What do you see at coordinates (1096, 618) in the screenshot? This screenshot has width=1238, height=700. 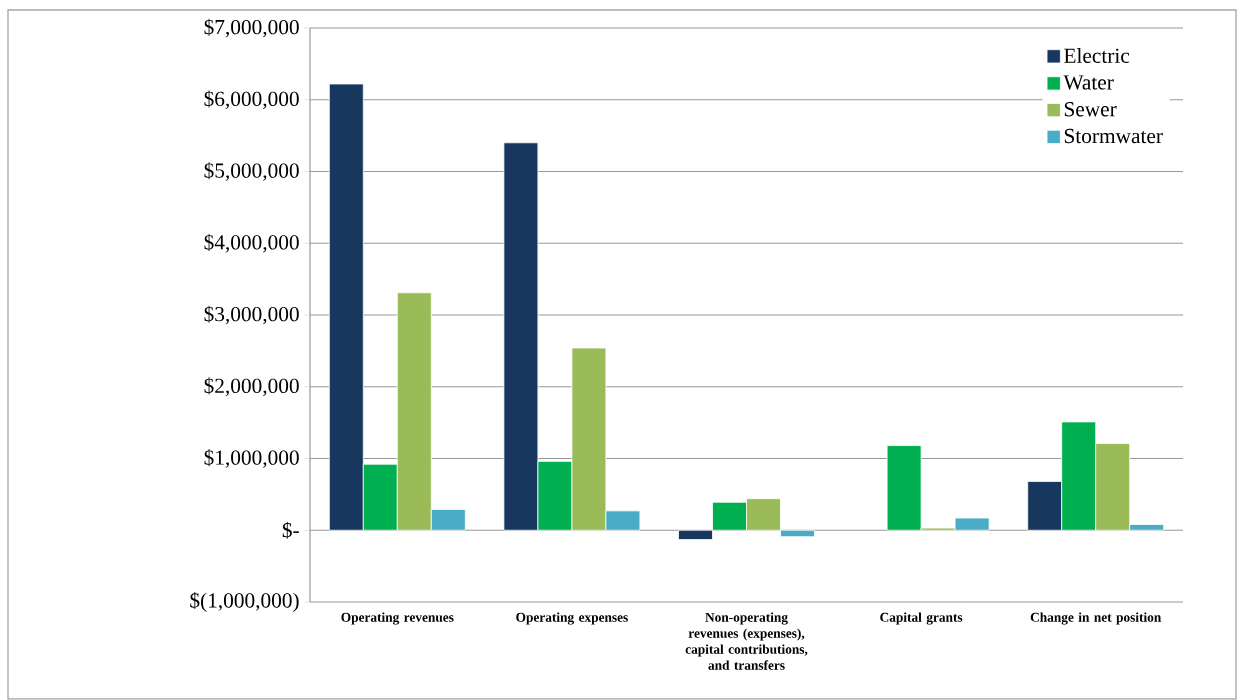 I see `x-tick-label: Change in net position` at bounding box center [1096, 618].